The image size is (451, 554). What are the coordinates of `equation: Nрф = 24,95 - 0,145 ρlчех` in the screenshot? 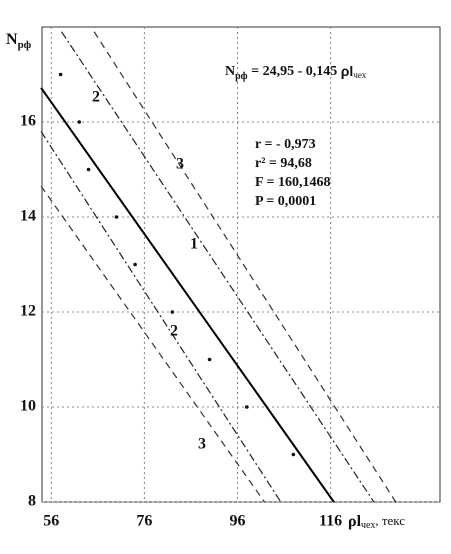 It's located at (296, 73).